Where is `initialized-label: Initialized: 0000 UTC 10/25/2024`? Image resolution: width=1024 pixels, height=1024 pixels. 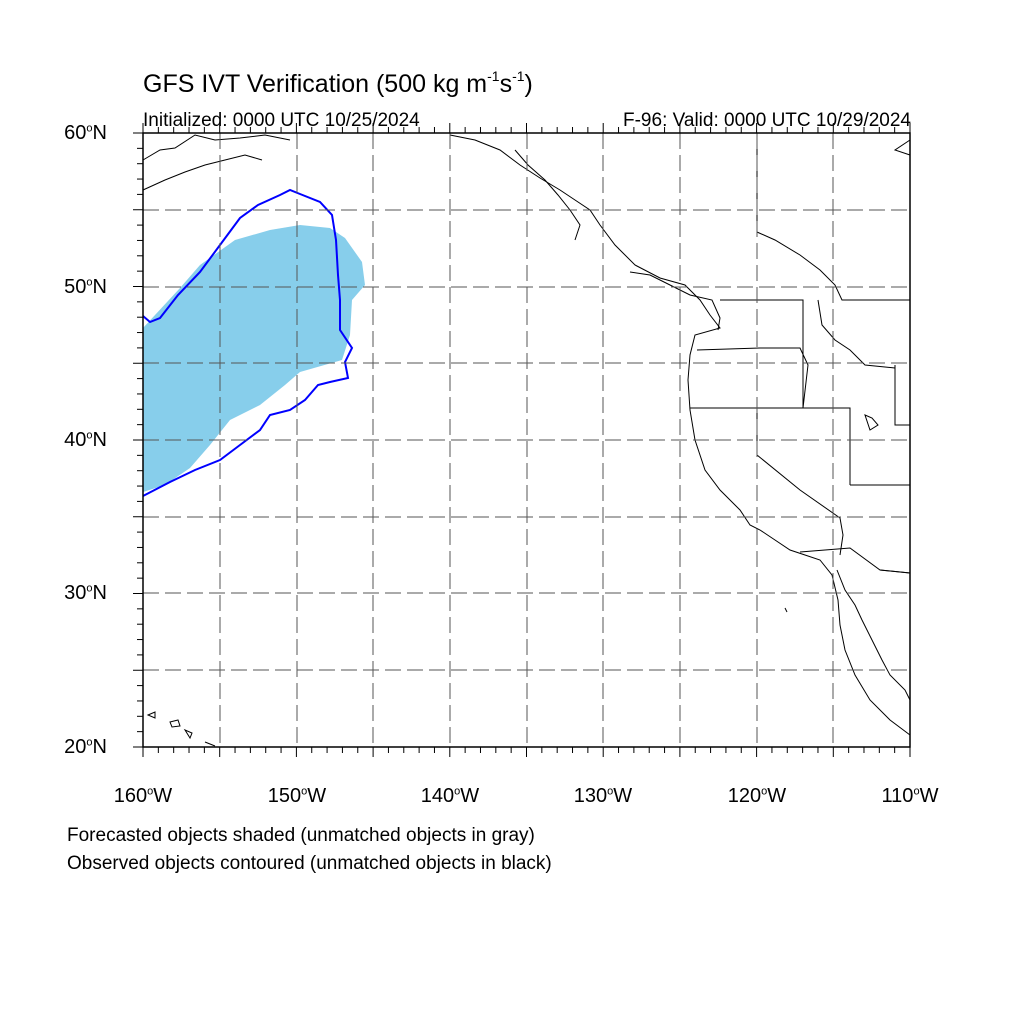 initialized-label: Initialized: 0000 UTC 10/25/2024 is located at coordinates (281, 120).